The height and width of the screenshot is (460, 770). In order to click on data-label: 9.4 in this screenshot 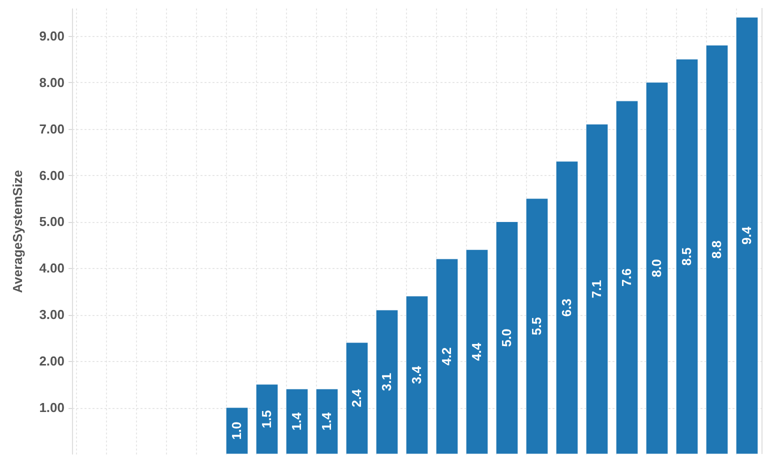, I will do `click(746, 235)`.